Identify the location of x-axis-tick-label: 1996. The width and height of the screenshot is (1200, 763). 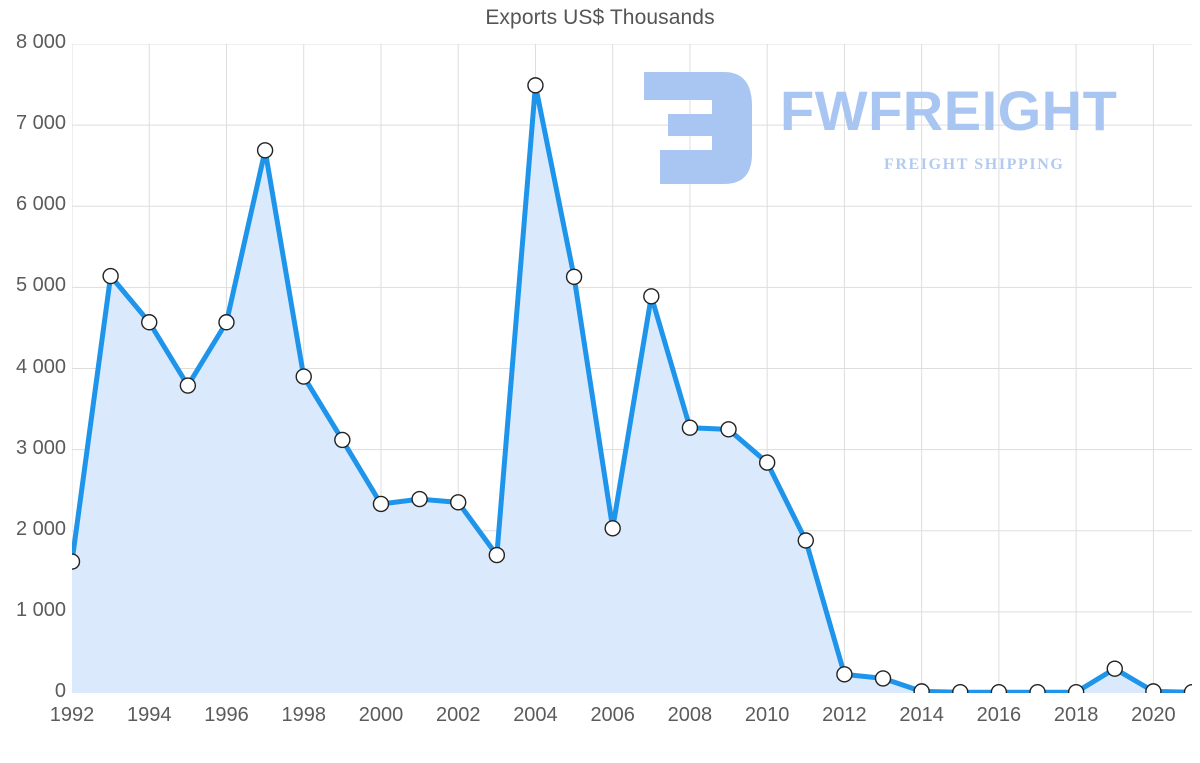
(226, 715).